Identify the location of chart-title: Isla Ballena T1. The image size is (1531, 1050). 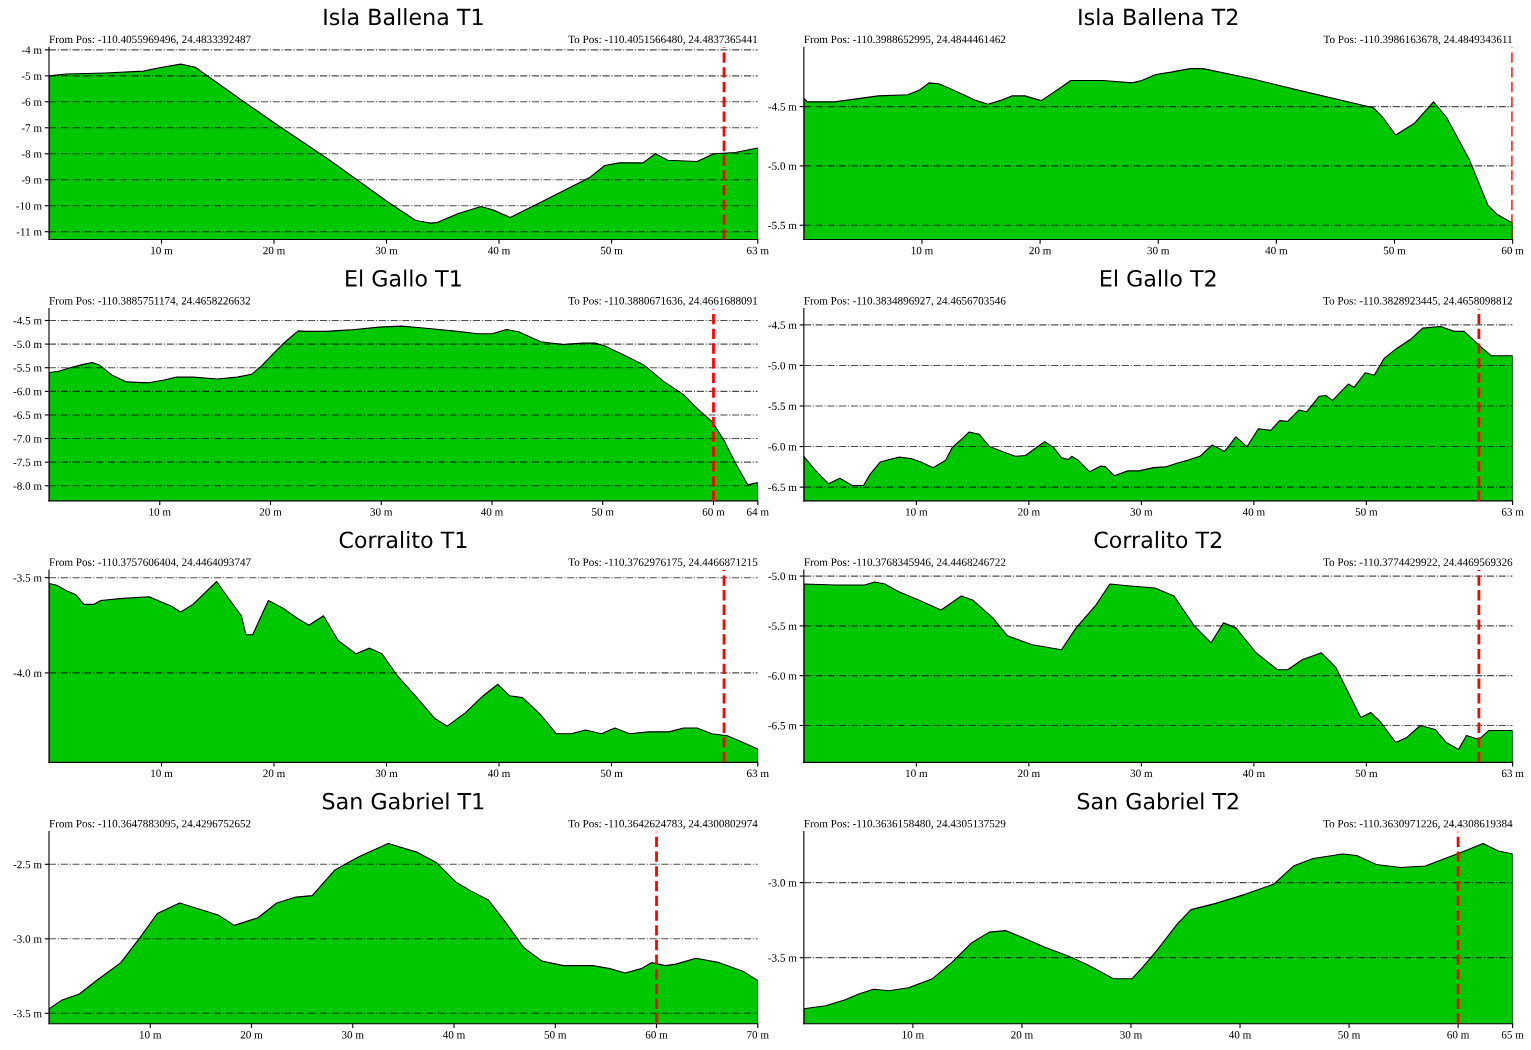
(403, 17).